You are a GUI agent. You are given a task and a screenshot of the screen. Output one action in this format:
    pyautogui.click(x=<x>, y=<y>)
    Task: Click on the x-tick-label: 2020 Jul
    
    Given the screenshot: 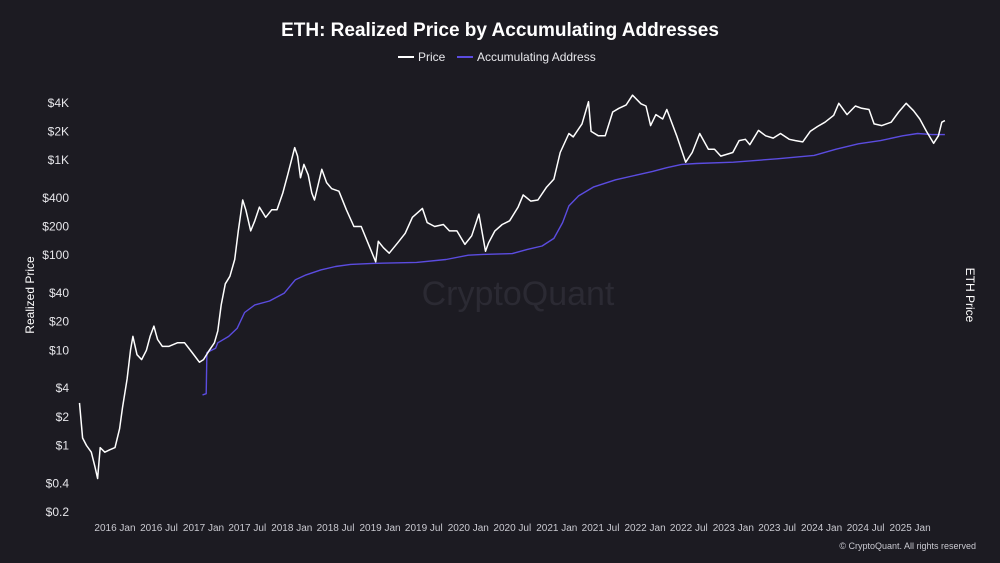 What is the action you would take?
    pyautogui.click(x=512, y=528)
    